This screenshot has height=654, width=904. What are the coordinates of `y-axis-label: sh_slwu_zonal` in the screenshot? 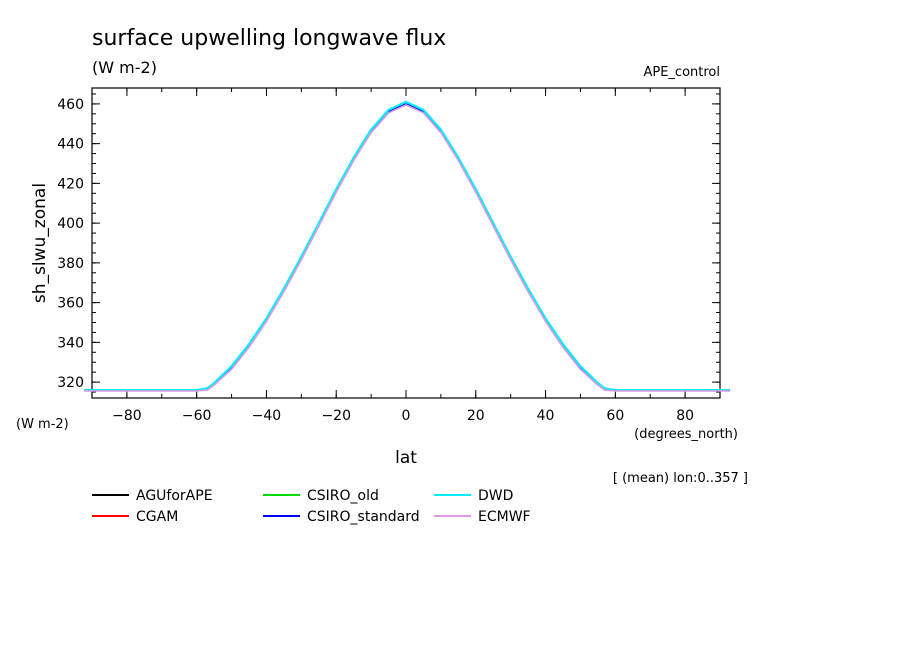 It's located at (40, 243).